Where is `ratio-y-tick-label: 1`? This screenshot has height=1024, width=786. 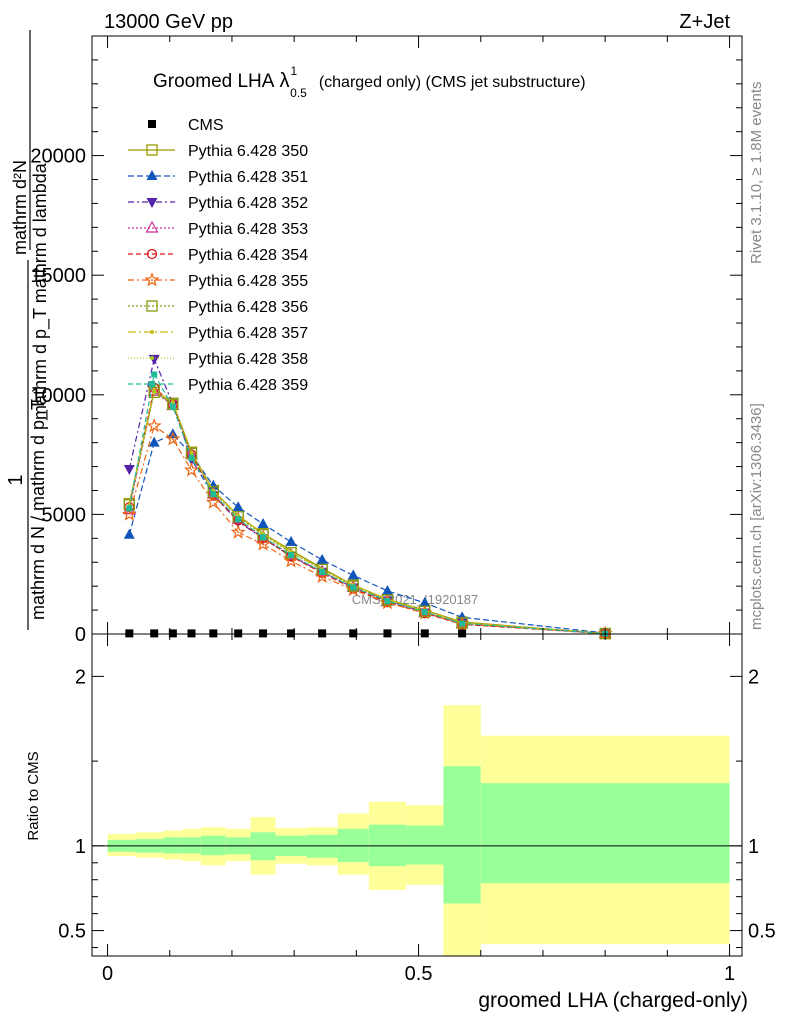
ratio-y-tick-label: 1 is located at coordinates (80, 847).